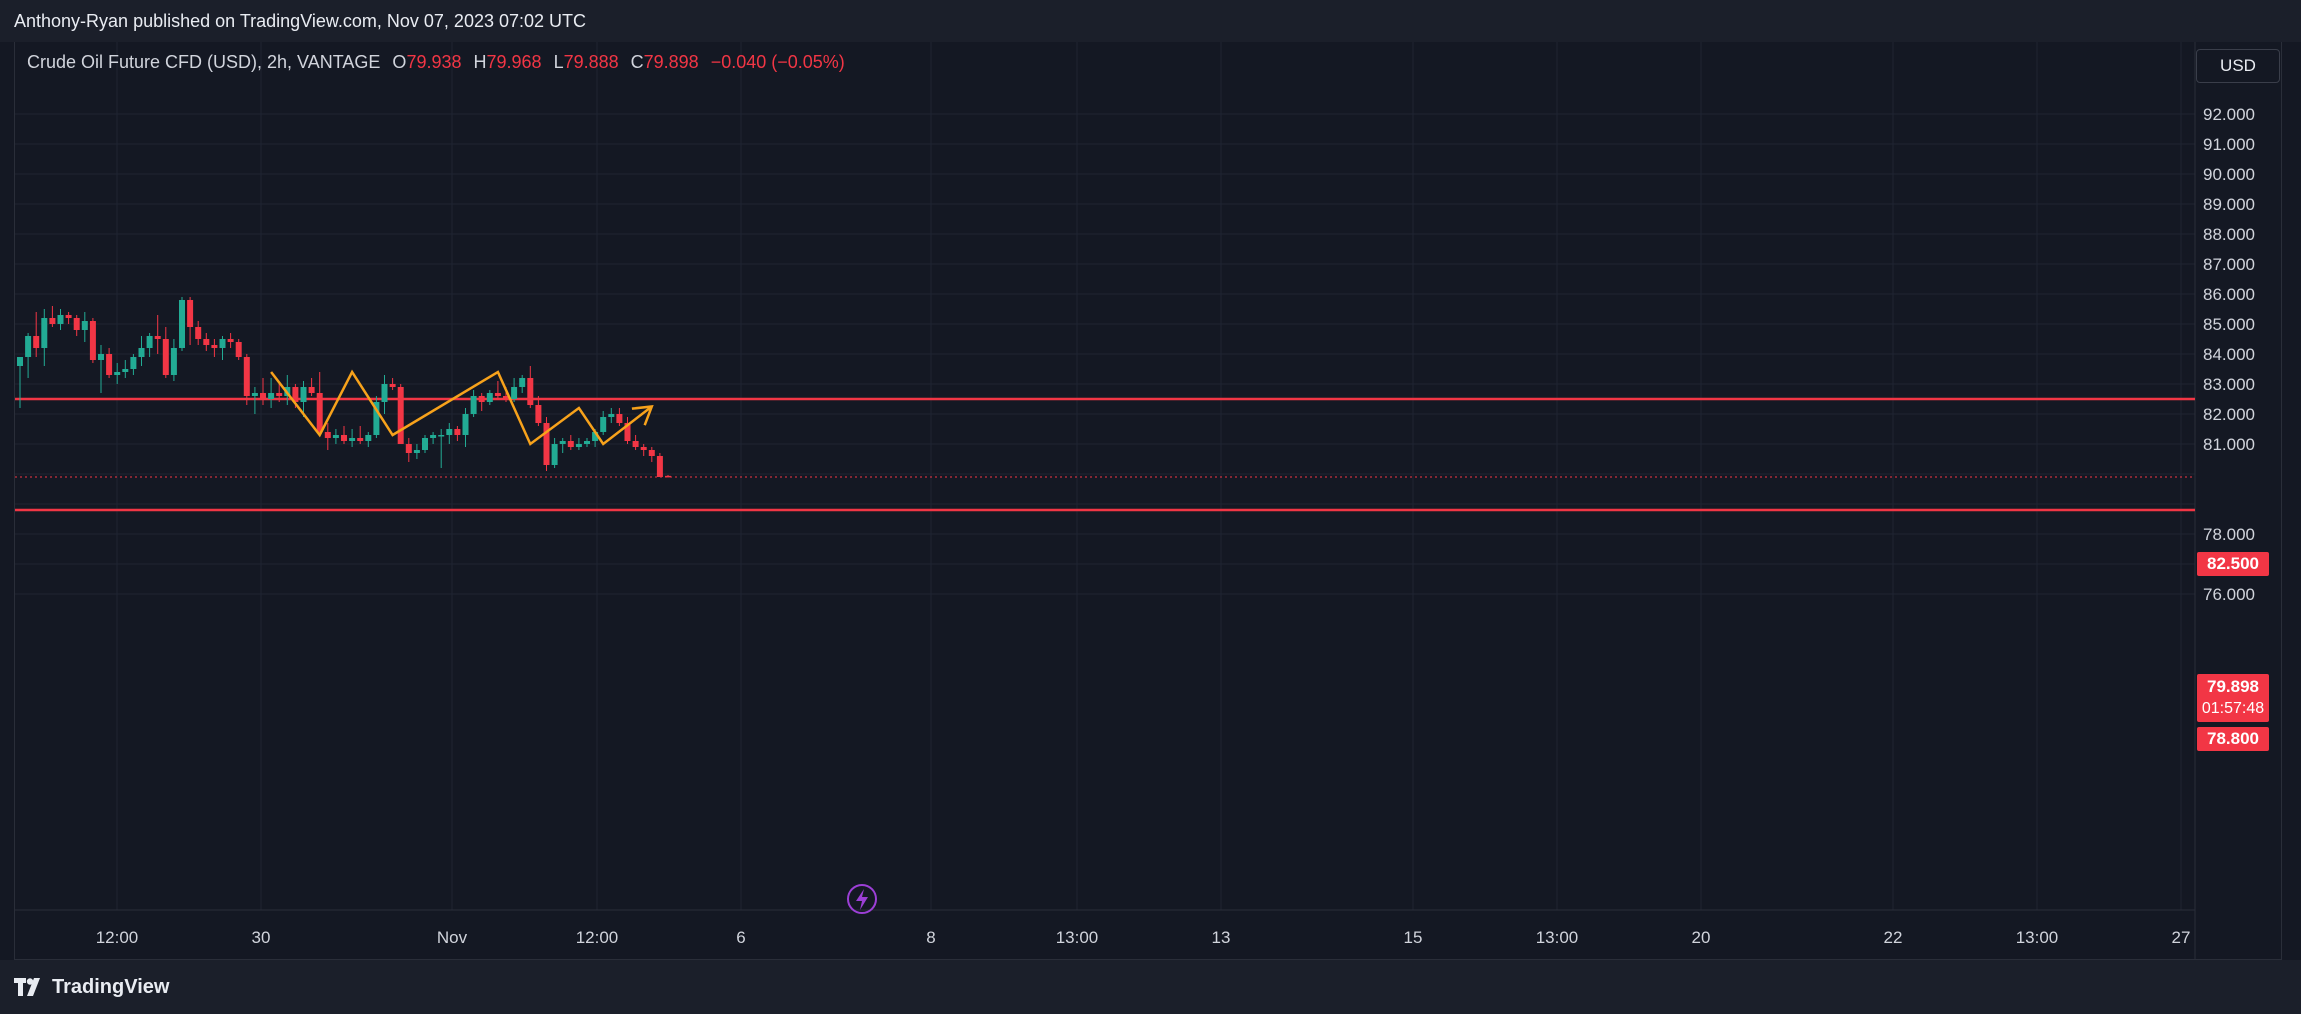 The height and width of the screenshot is (1014, 2301). Describe the element at coordinates (2229, 174) in the screenshot. I see `y-tick-label: 90.000` at that location.